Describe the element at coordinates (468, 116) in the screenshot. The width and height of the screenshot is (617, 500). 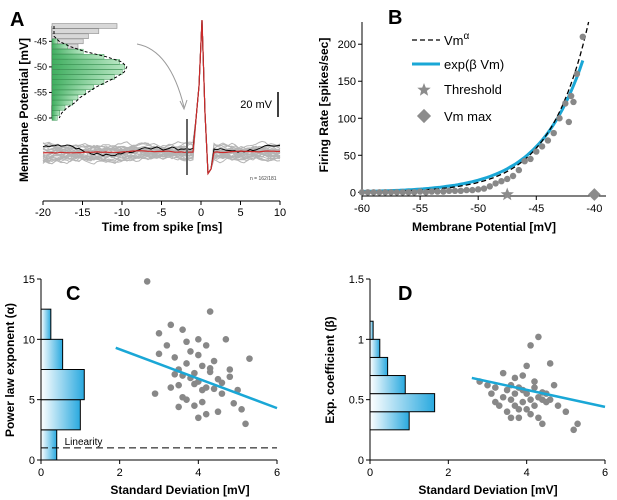
I see `legend-vmax-label: Vm max` at that location.